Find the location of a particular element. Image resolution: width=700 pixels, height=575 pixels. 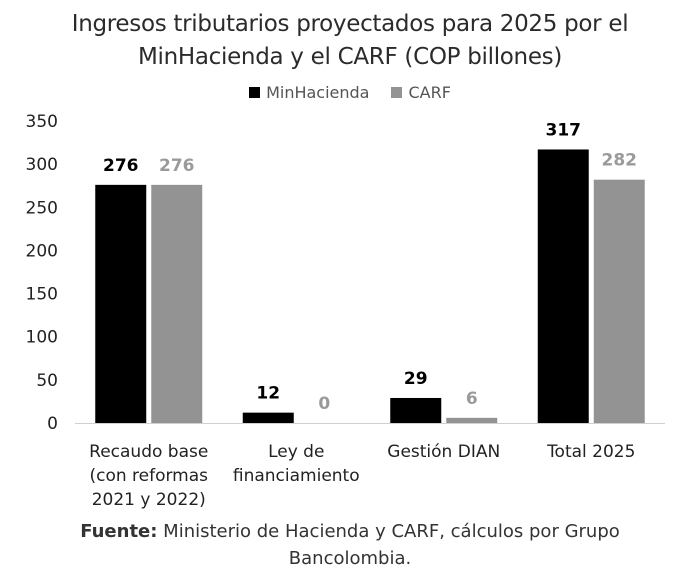

x-tick-label-line: financiamiento is located at coordinates (296, 476).